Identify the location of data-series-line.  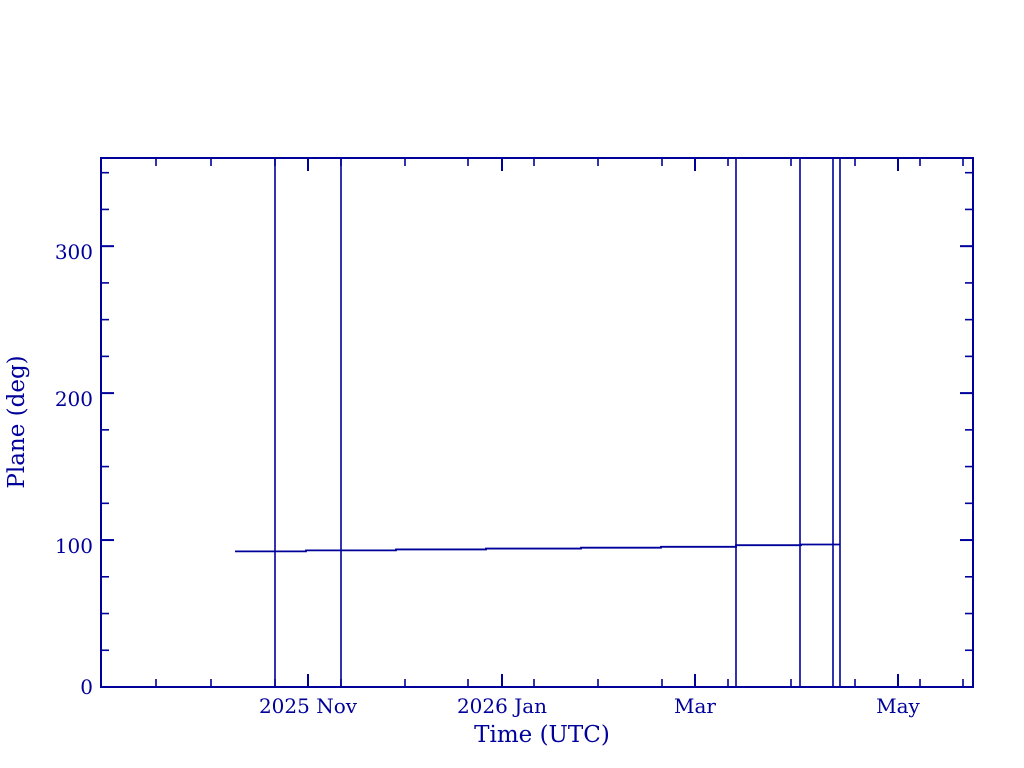
(537, 548).